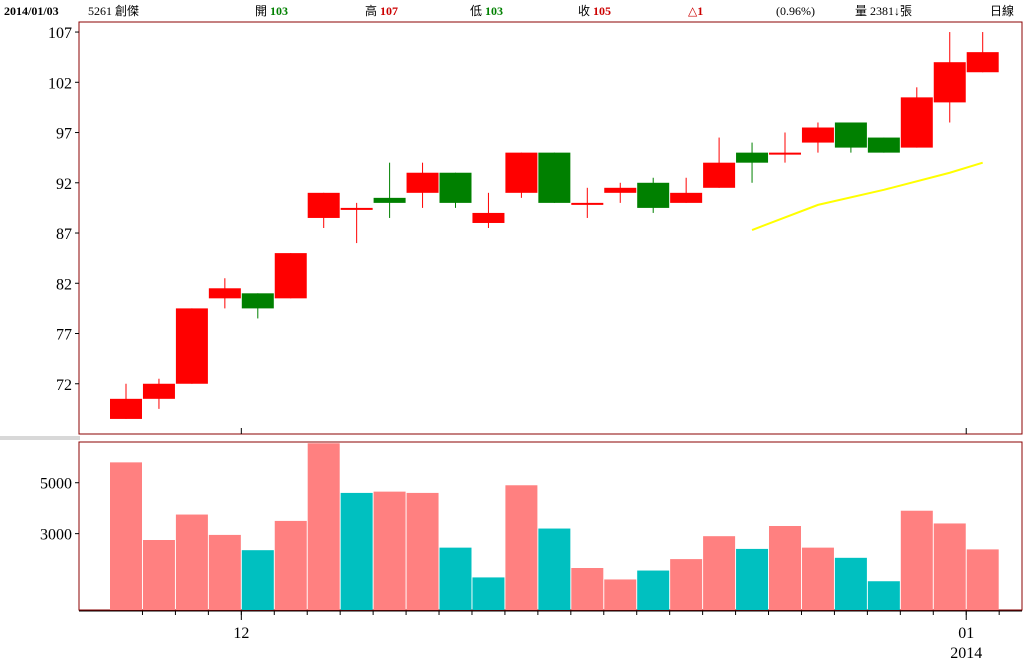 This screenshot has height=662, width=1024. I want to click on volume: 量 2381↓張, so click(883, 11).